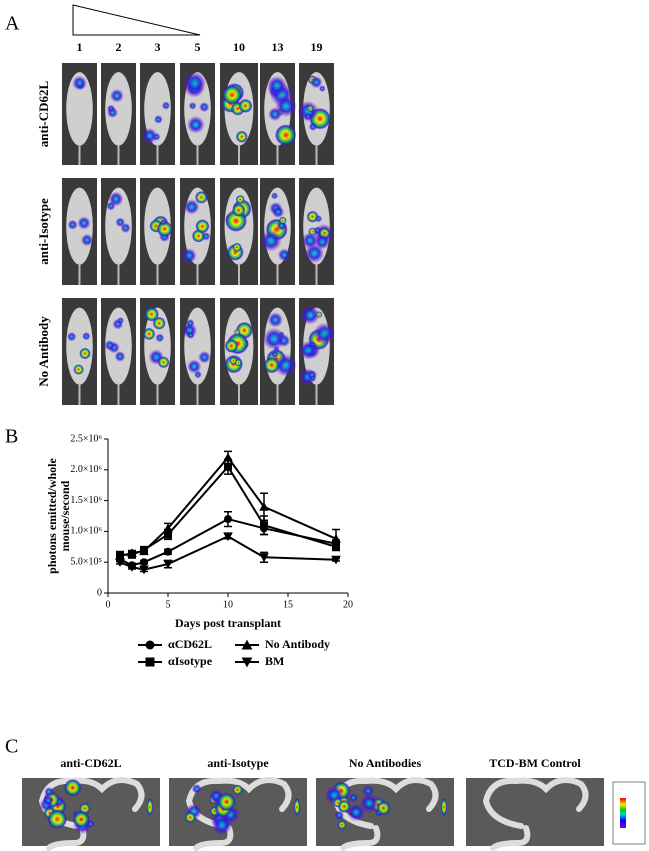 The width and height of the screenshot is (649, 851). Describe the element at coordinates (313, 814) in the screenshot. I see `organ-images` at that location.